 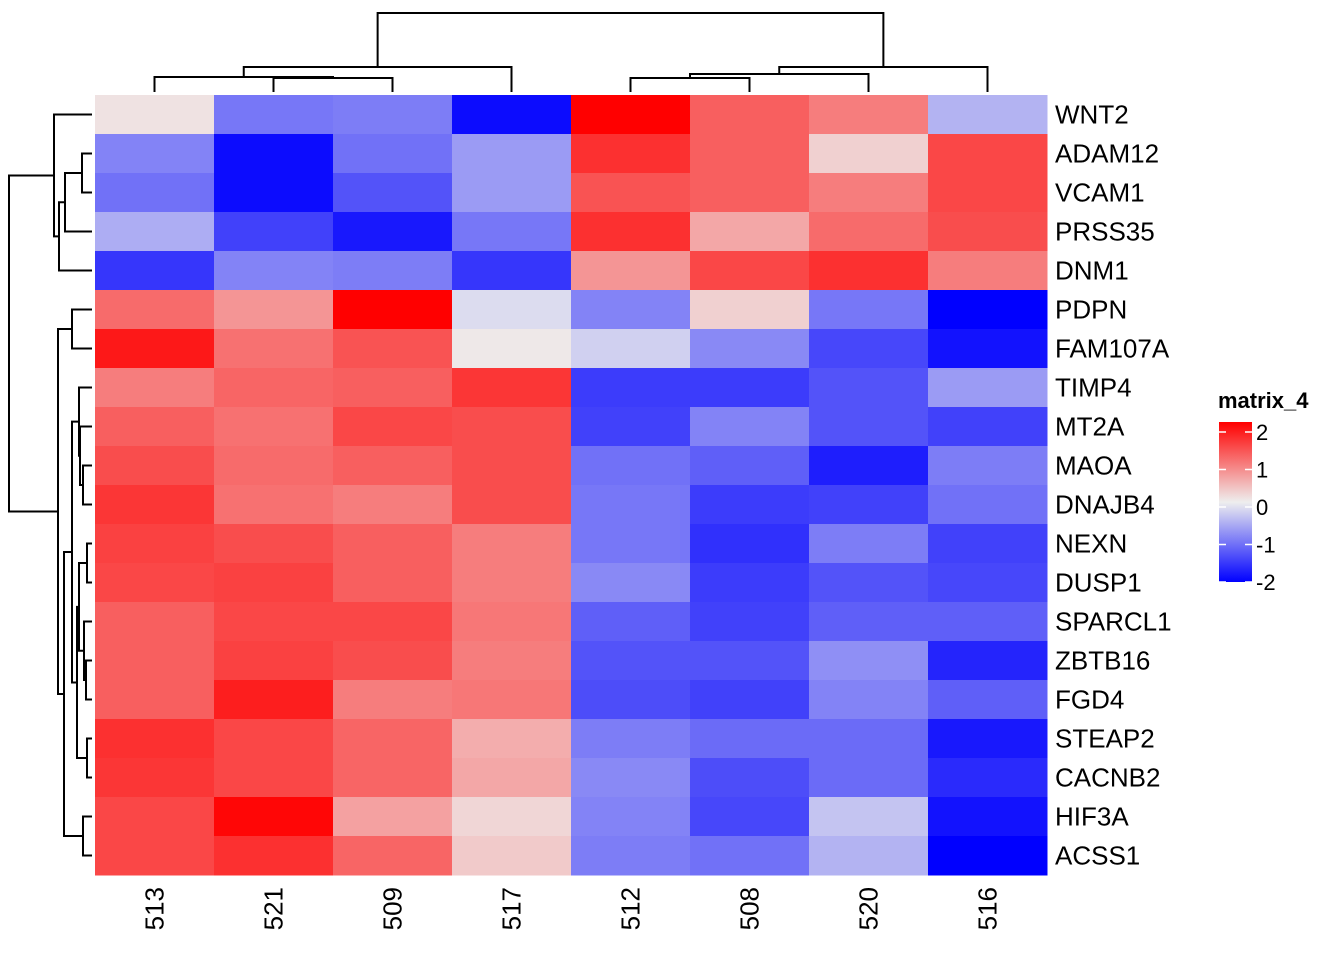 I want to click on column-label: 509, so click(x=393, y=908).